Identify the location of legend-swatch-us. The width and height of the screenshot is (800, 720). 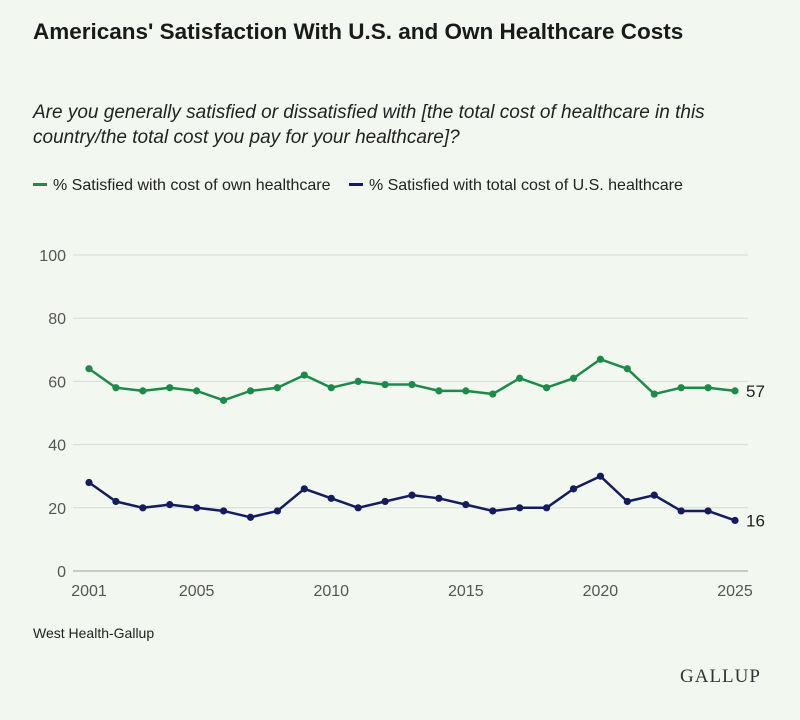
(355, 184).